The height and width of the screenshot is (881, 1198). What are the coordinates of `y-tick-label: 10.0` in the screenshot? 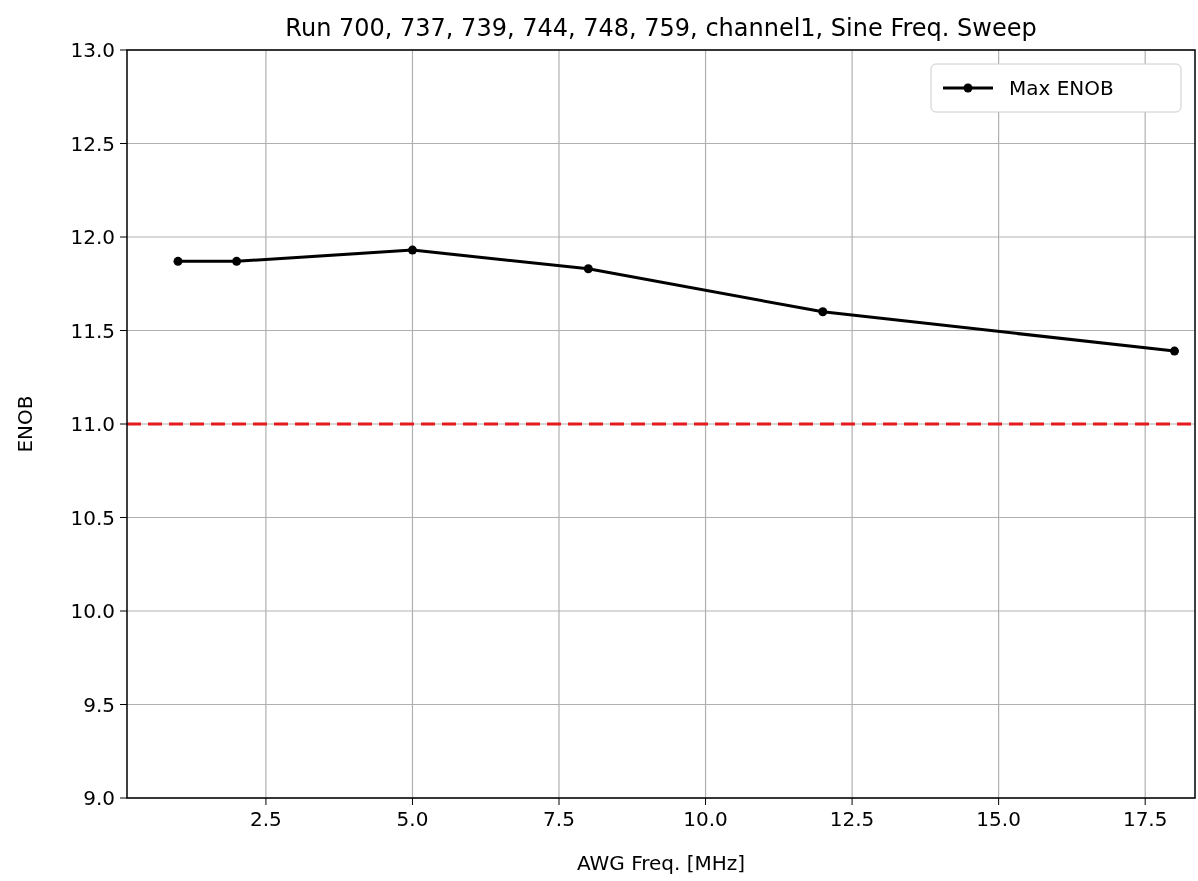 It's located at (92, 611).